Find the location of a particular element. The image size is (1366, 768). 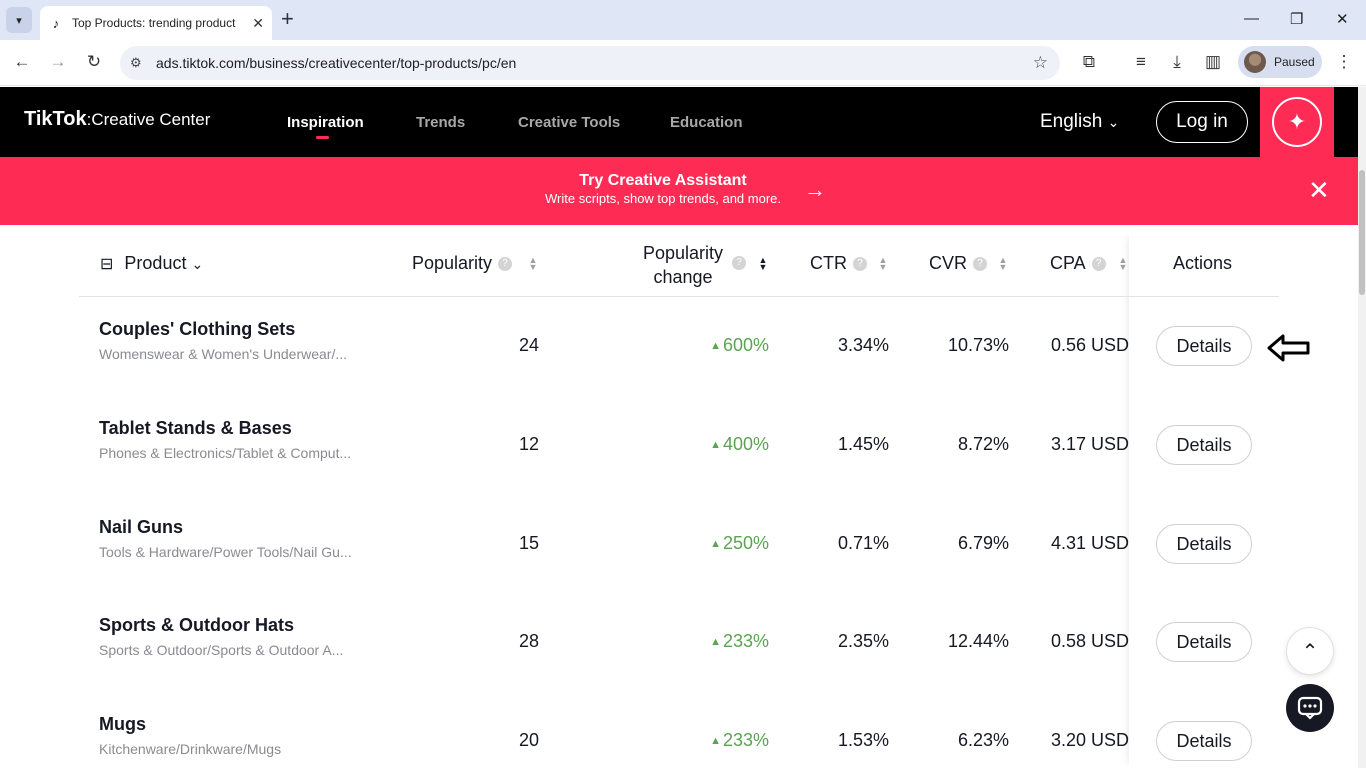

ctr-value: 2.35% is located at coordinates (863, 641).